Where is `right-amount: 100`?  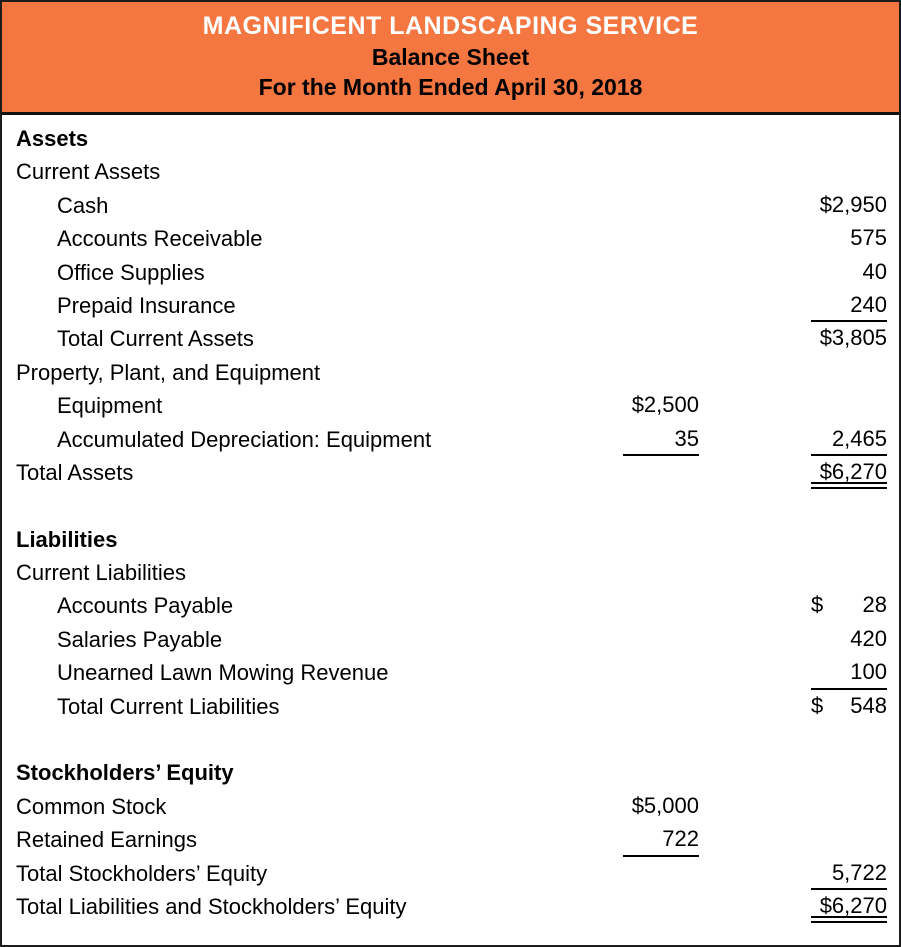
right-amount: 100 is located at coordinates (849, 673).